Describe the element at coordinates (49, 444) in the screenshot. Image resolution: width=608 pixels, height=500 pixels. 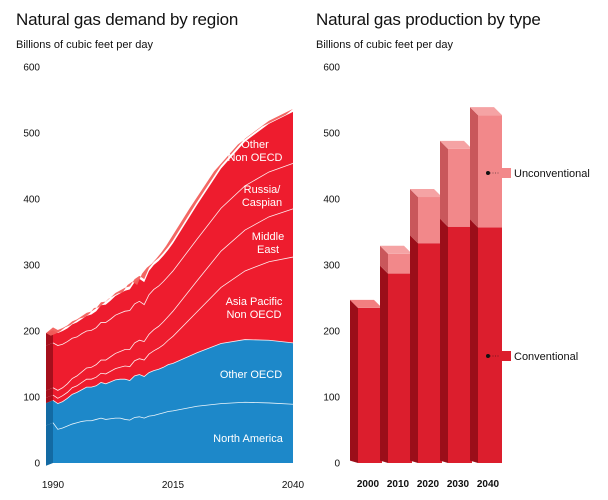
I see `demand-side-north-america` at that location.